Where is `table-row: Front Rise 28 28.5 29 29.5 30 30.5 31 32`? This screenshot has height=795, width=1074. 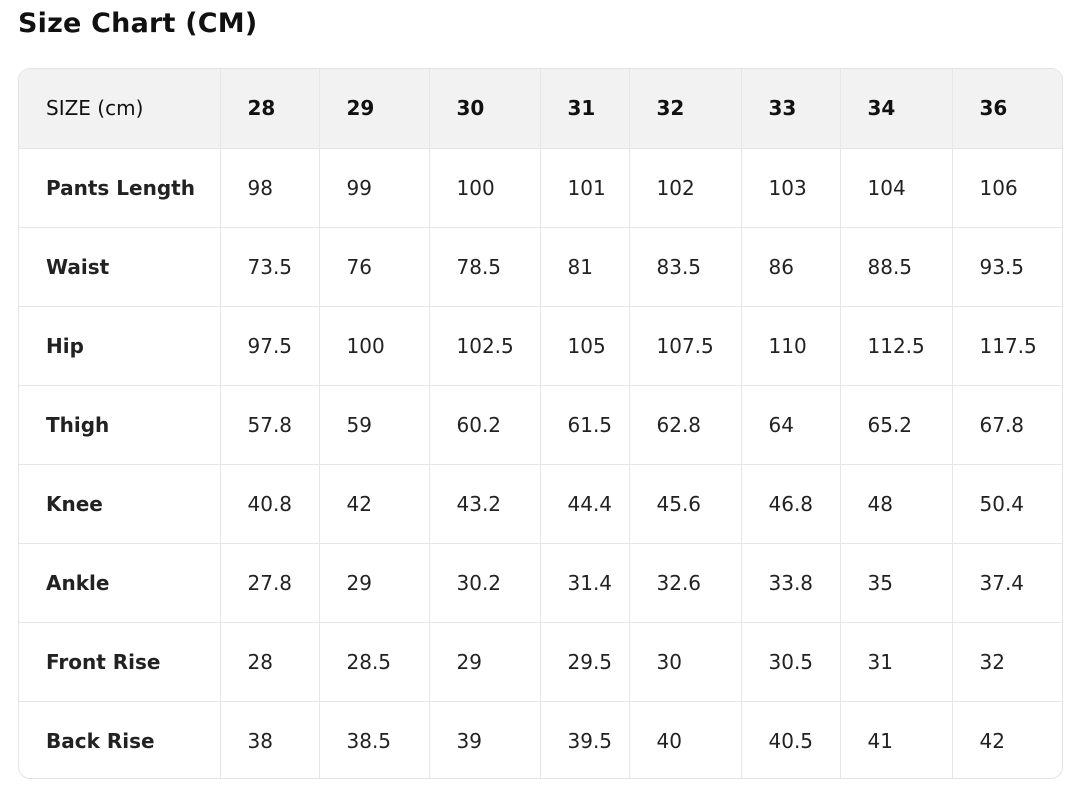 table-row: Front Rise 28 28.5 29 29.5 30 30.5 31 32 is located at coordinates (540, 662).